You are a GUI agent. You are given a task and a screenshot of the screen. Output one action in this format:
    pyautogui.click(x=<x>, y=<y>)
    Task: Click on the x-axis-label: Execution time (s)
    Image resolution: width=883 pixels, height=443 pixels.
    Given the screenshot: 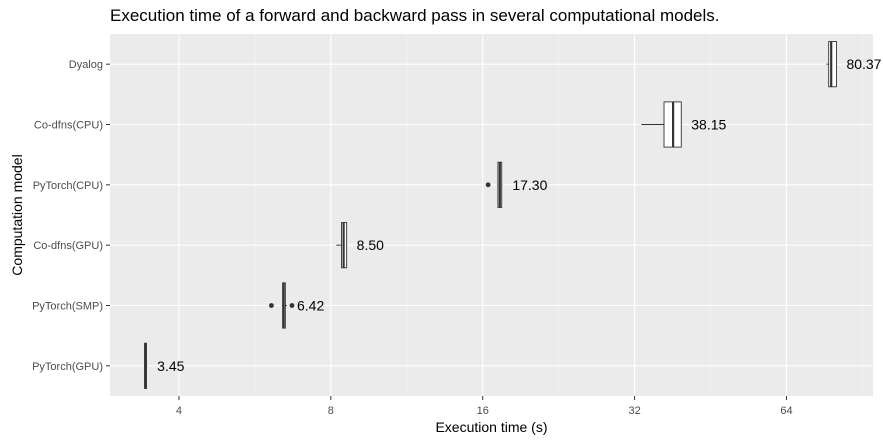 What is the action you would take?
    pyautogui.click(x=491, y=427)
    